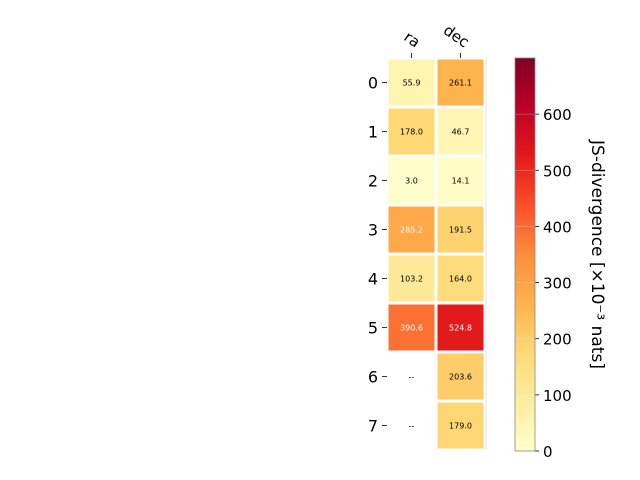  Describe the element at coordinates (373, 181) in the screenshot. I see `row-label: 2` at that location.